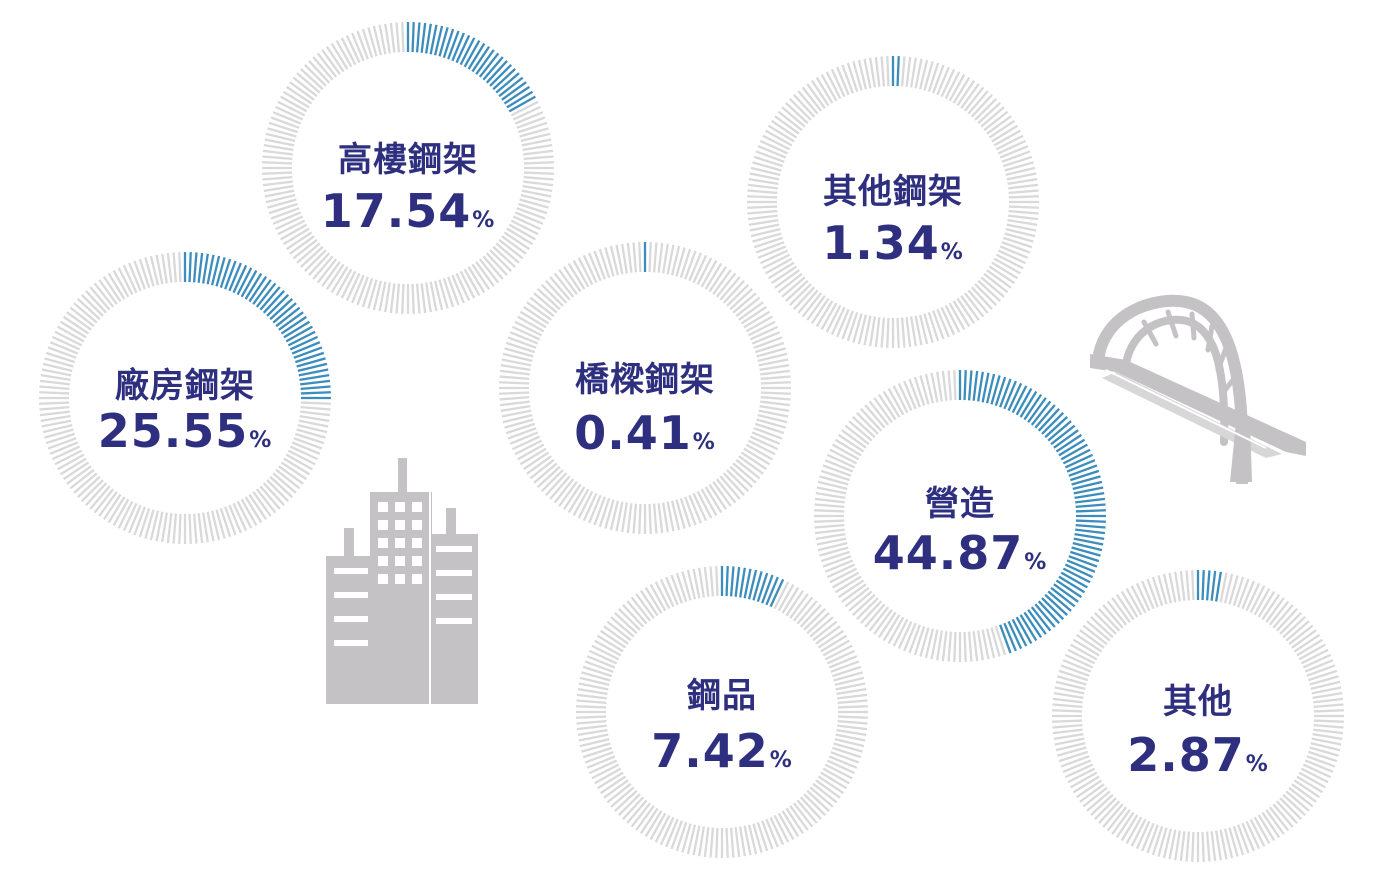 This screenshot has height=882, width=1388. What do you see at coordinates (781, 760) in the screenshot?
I see `percent-sign: %` at bounding box center [781, 760].